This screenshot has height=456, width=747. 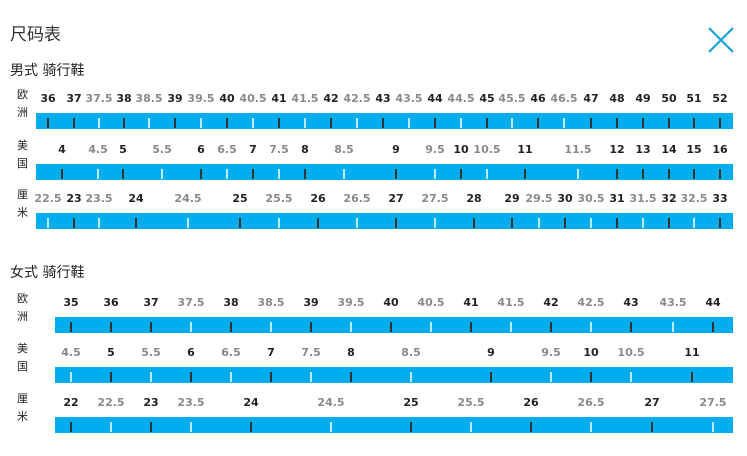 I want to click on size-value: 30.5, so click(x=591, y=198).